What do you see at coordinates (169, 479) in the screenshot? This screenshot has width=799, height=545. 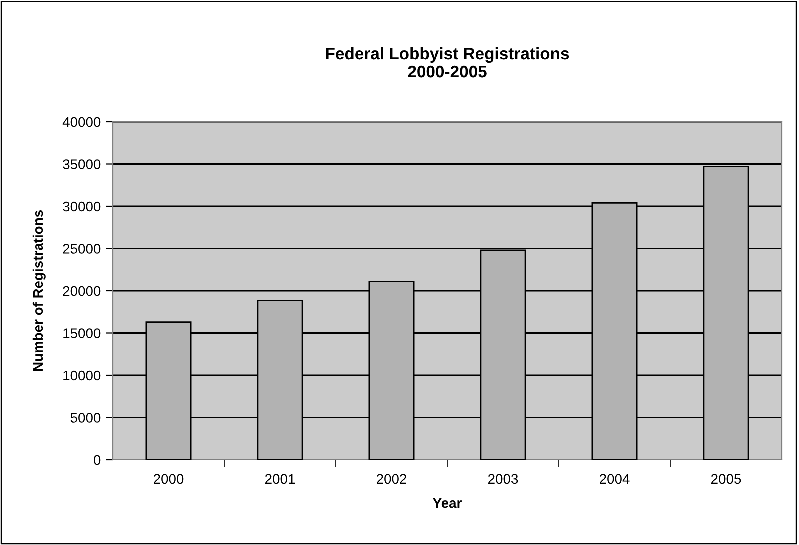 I see `x-tick-label: 2000` at bounding box center [169, 479].